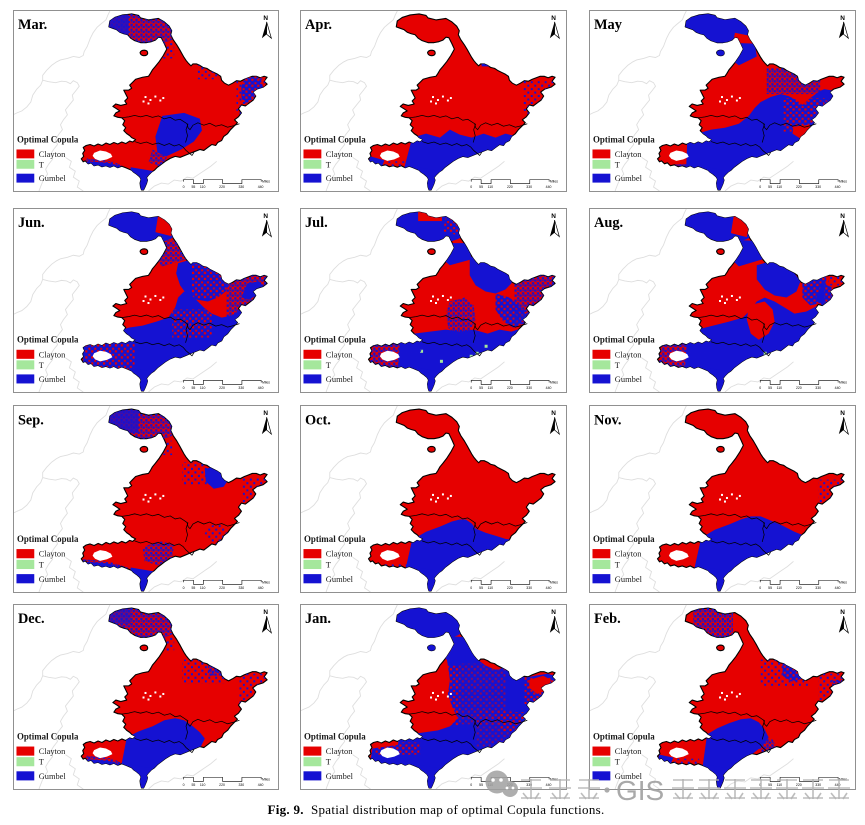  Describe the element at coordinates (640, 790) in the screenshot. I see `svg-text: GIS` at that location.